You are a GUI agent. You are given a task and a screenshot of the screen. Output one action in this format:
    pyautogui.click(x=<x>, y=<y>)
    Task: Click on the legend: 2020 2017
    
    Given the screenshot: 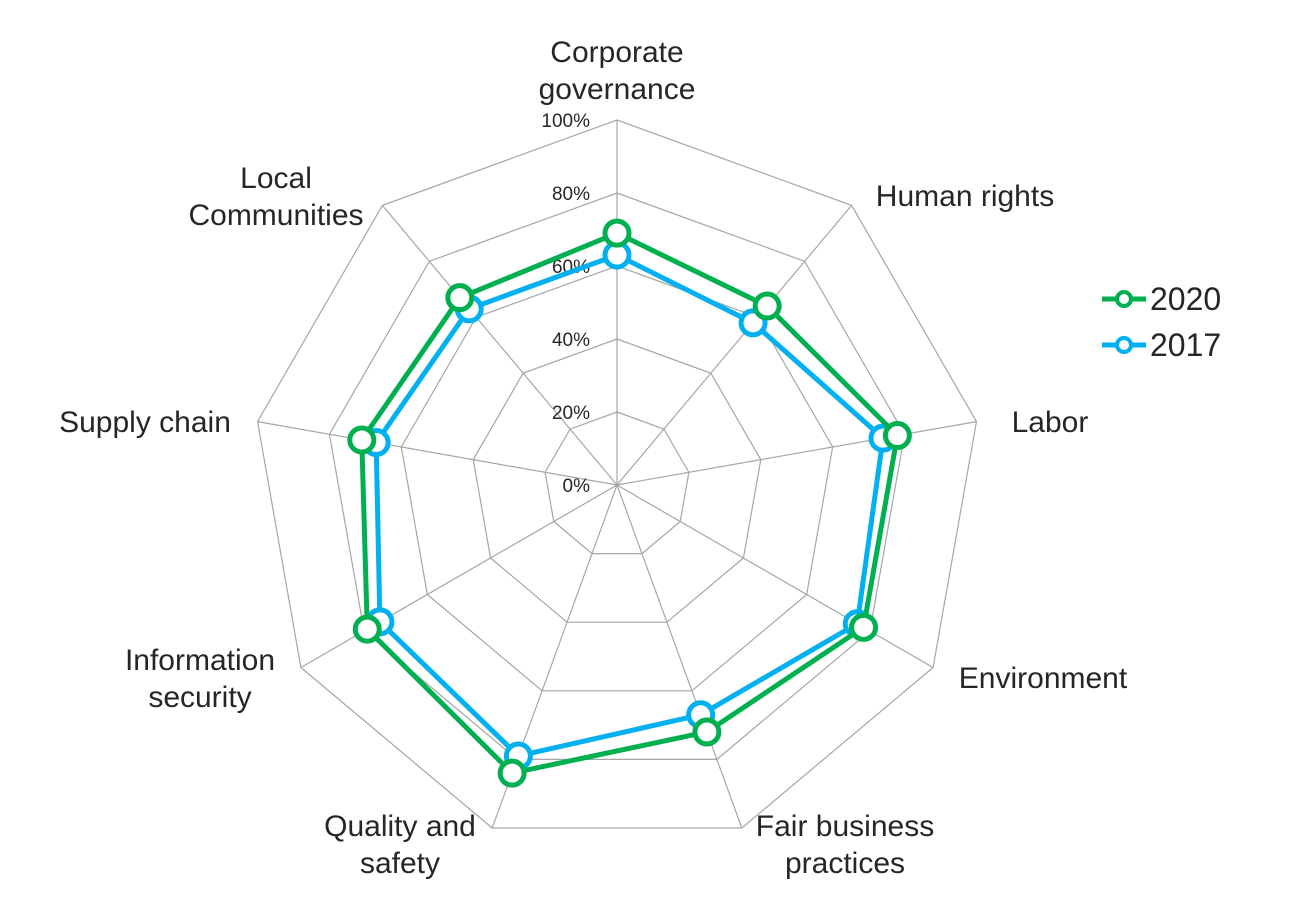 What is the action you would take?
    pyautogui.click(x=1160, y=322)
    